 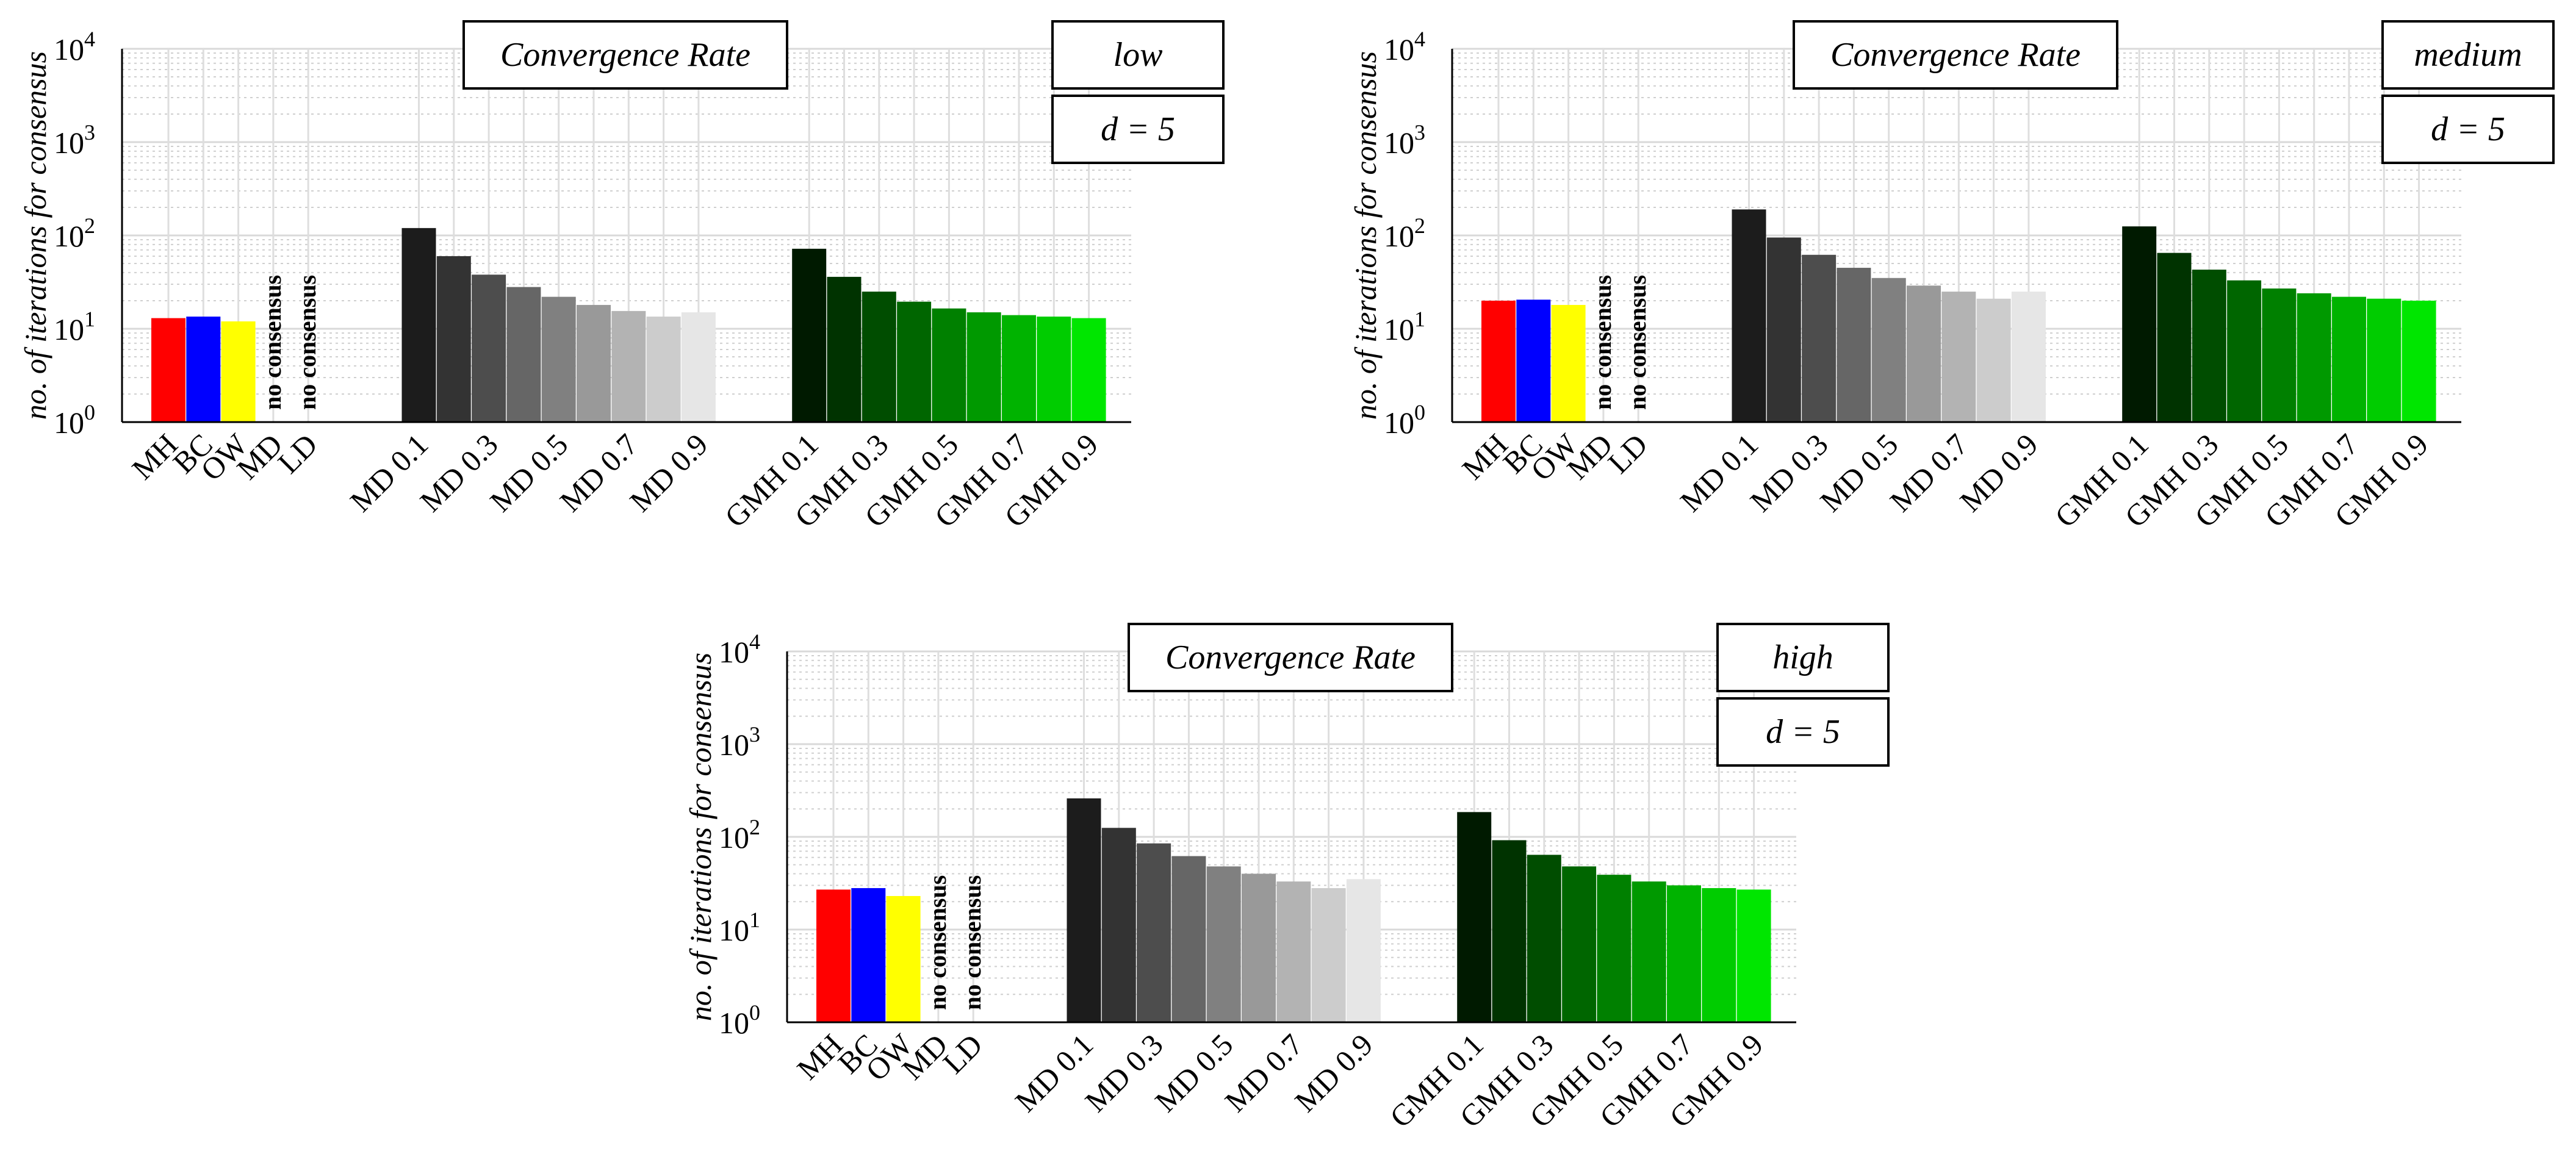 I want to click on y-tick-label: 10¹, so click(x=739, y=927).